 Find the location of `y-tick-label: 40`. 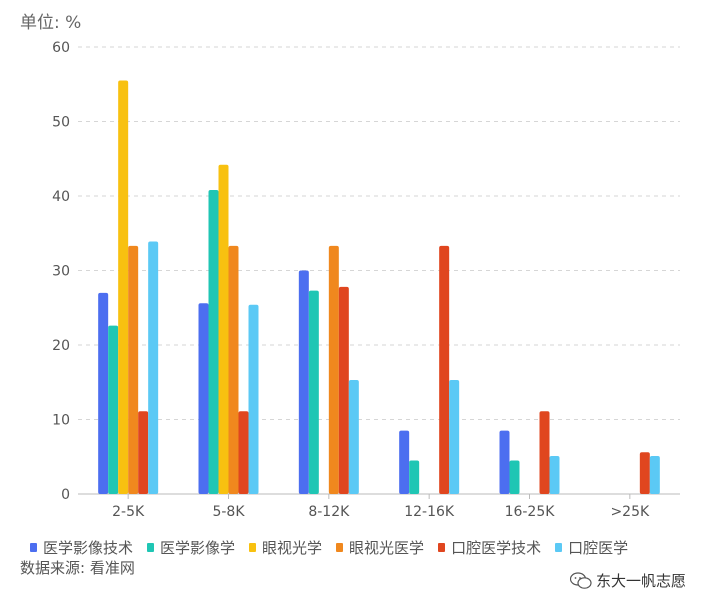

y-tick-label: 40 is located at coordinates (61, 197).